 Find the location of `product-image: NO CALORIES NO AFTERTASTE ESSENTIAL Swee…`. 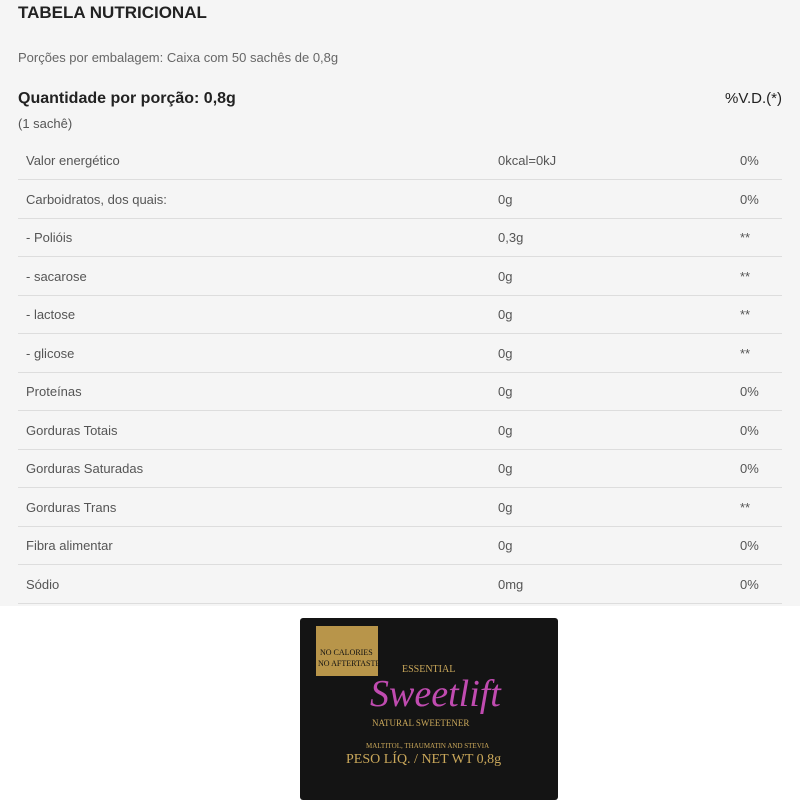

product-image: NO CALORIES NO AFTERTASTE ESSENTIAL Swee… is located at coordinates (429, 709).